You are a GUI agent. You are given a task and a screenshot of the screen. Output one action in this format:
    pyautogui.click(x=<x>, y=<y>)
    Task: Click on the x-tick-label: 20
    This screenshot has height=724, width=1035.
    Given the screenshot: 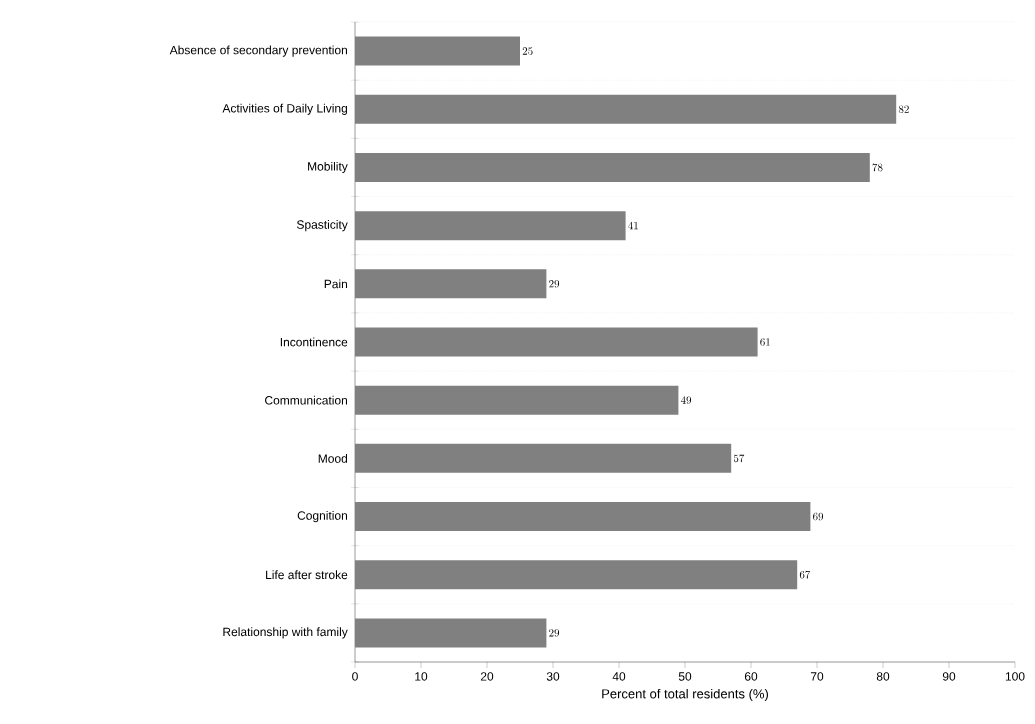 What is the action you would take?
    pyautogui.click(x=487, y=676)
    